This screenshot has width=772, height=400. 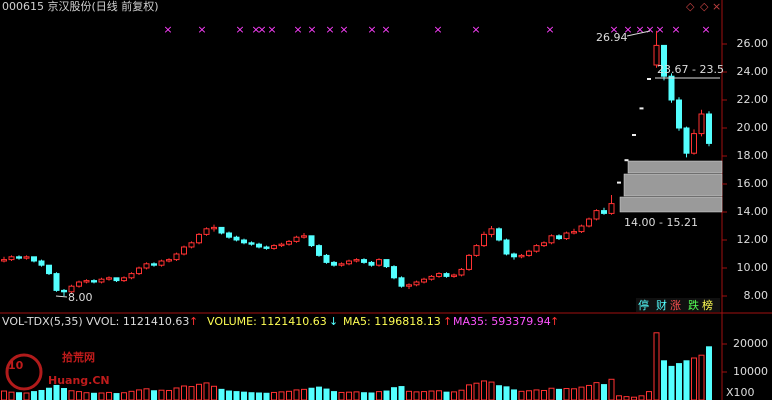 I want to click on indicator-arrow: ↑, so click(x=447, y=321).